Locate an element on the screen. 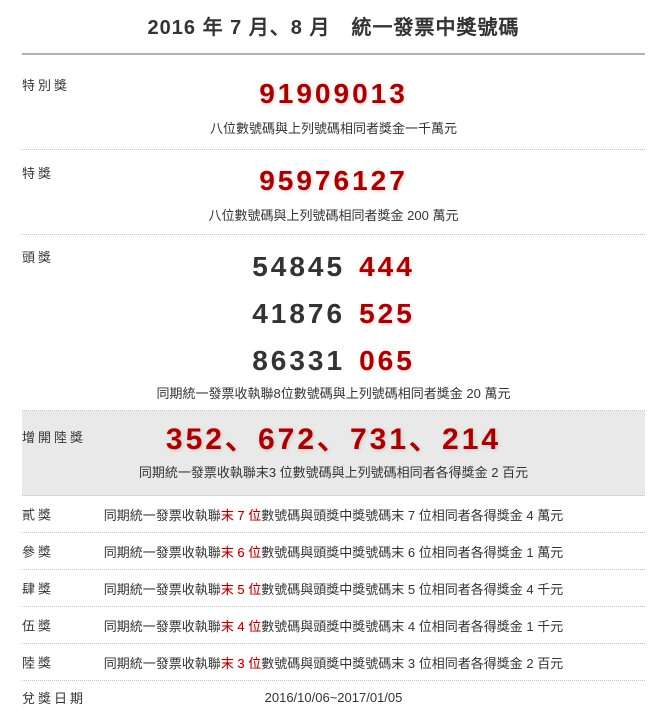 This screenshot has height=714, width=660. special-prize-section: 特別獎 91909013 八位數號碼與上列號碼相同者獎金一千萬元 is located at coordinates (333, 102).